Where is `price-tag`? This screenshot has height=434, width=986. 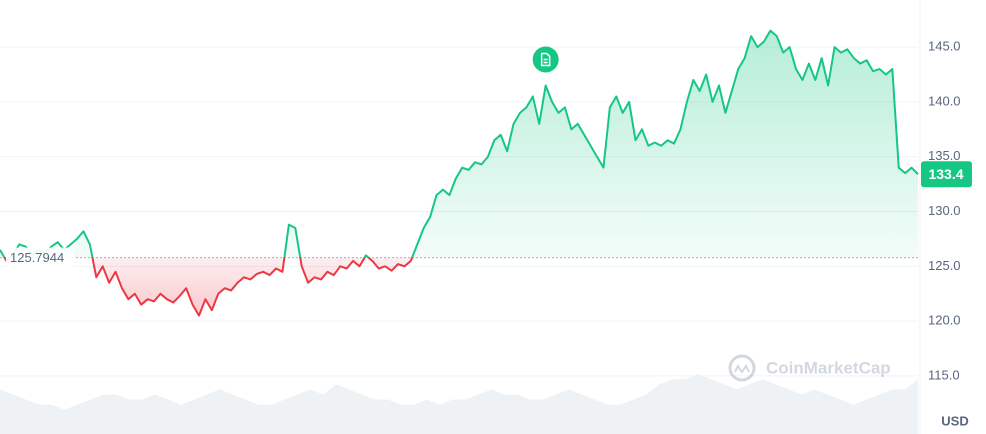
price-tag is located at coordinates (946, 174).